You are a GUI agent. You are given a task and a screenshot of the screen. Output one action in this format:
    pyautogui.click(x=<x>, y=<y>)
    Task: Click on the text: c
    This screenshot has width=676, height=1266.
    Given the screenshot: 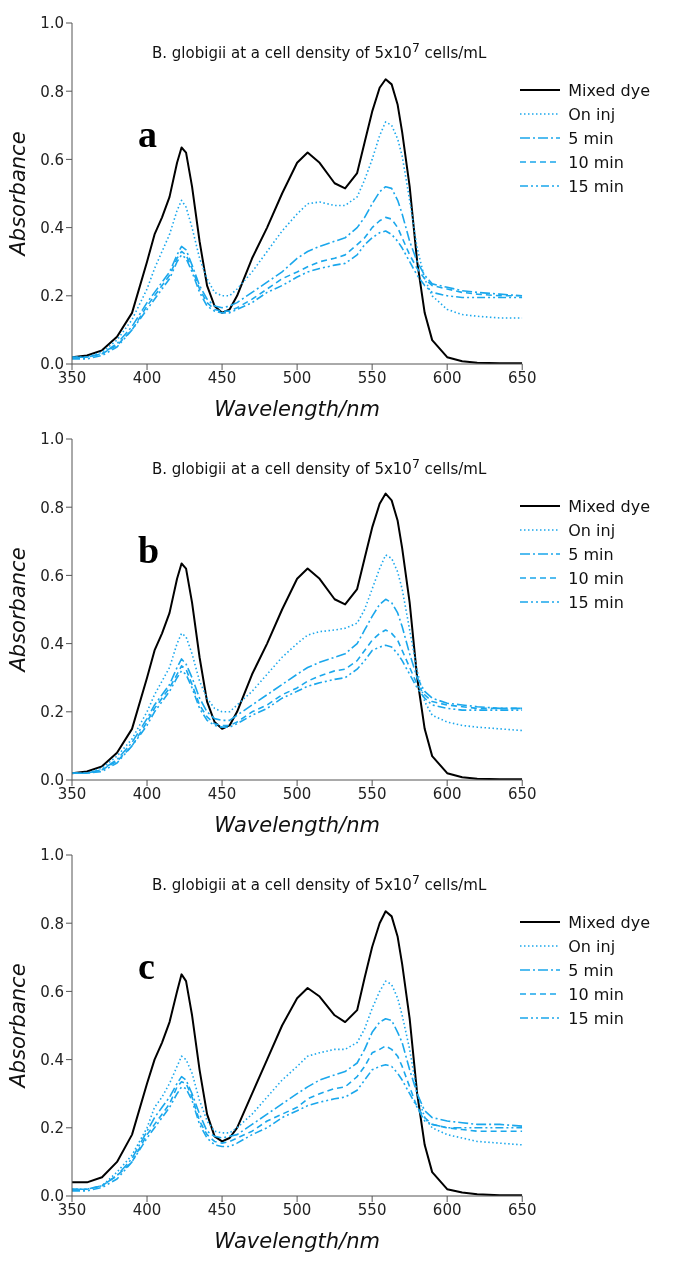 What is the action you would take?
    pyautogui.click(x=146, y=966)
    